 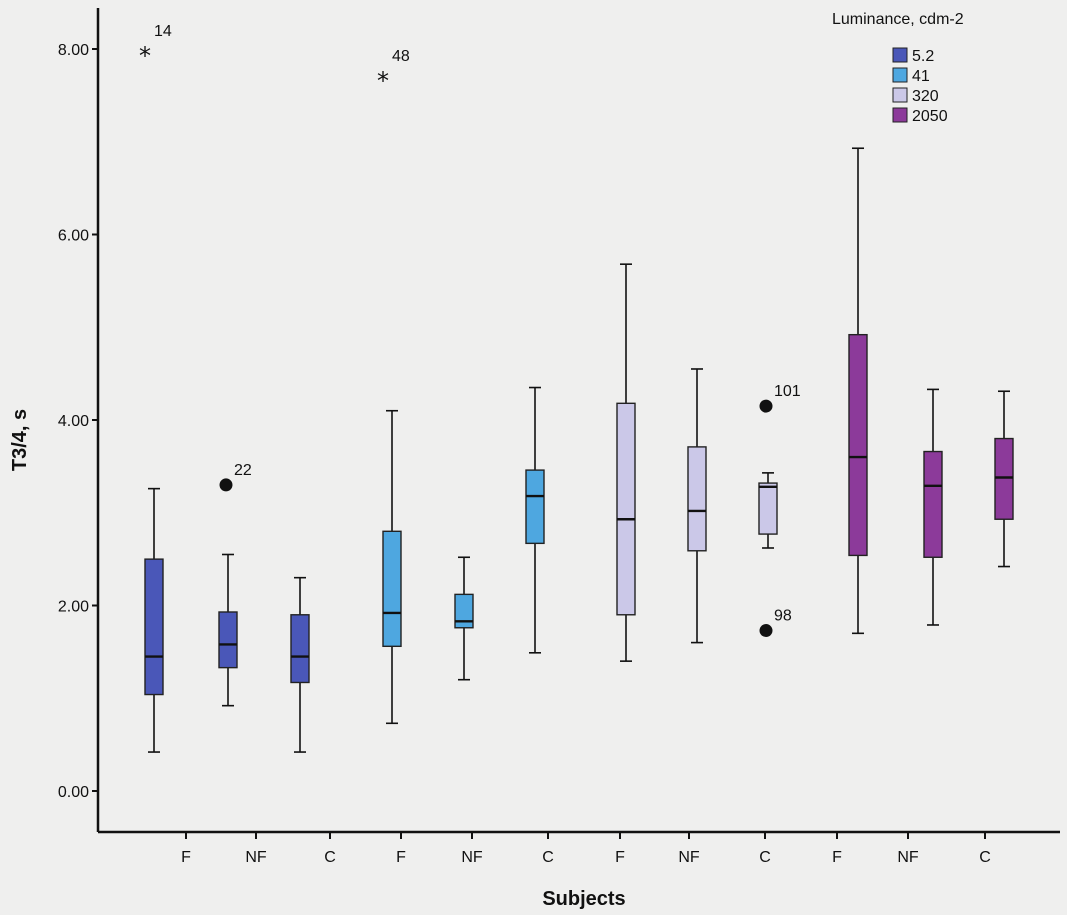 I want to click on y-tick-label: 6.00, so click(x=73, y=236).